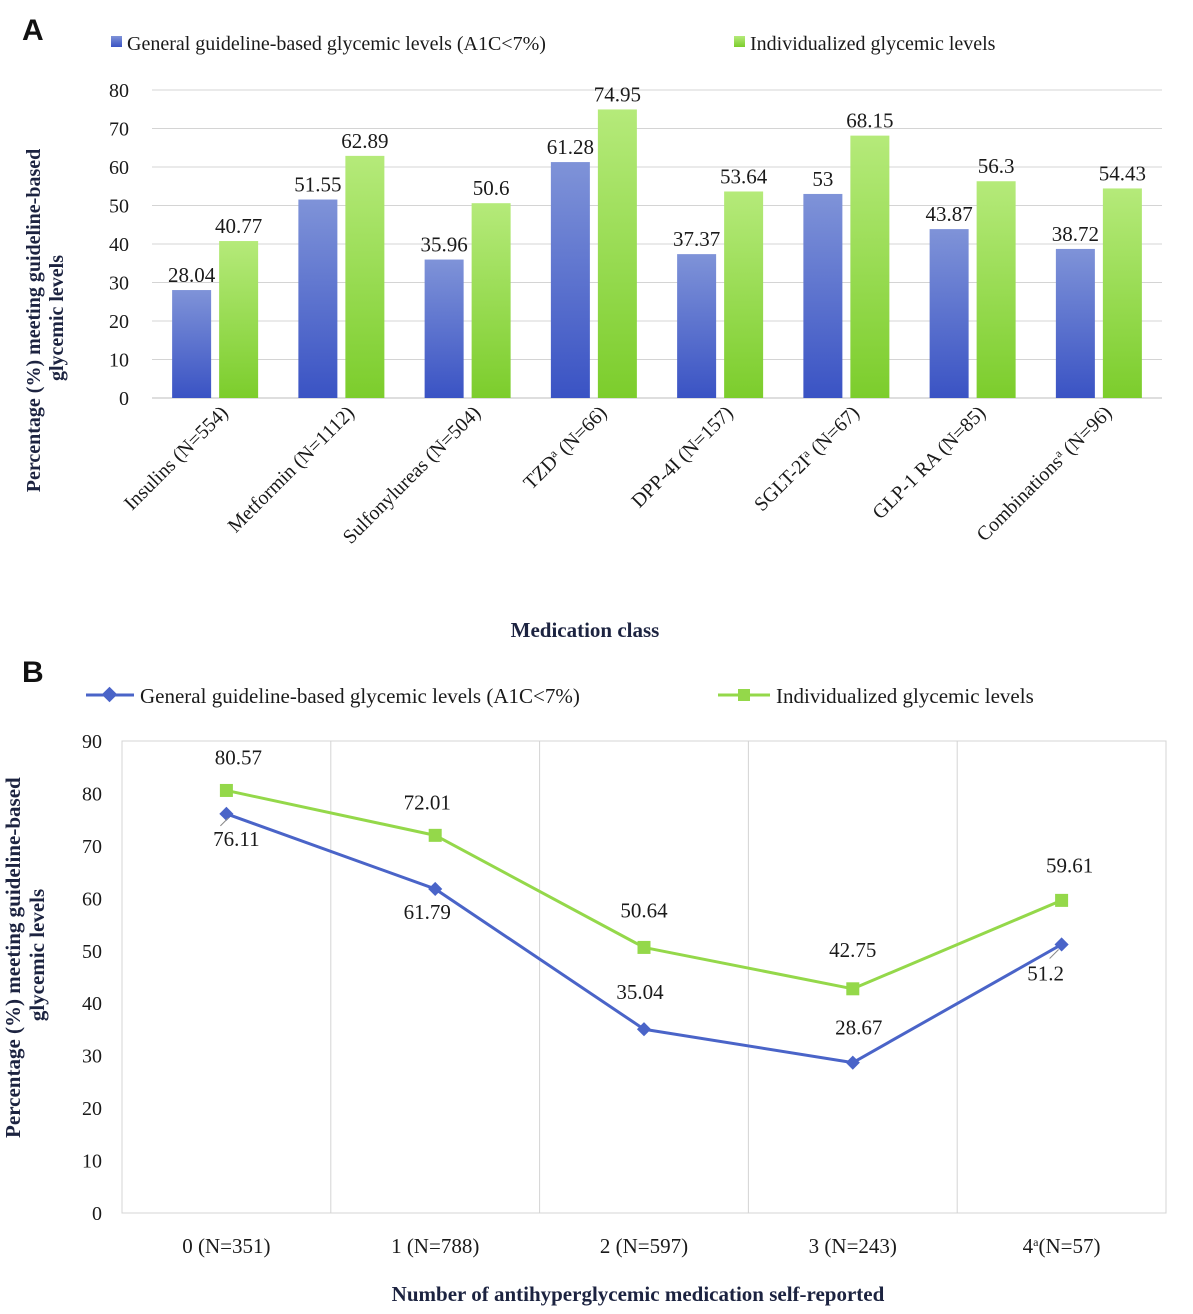  I want to click on panel-a-category-label: SGLT-2Ia (N=67), so click(806, 458).